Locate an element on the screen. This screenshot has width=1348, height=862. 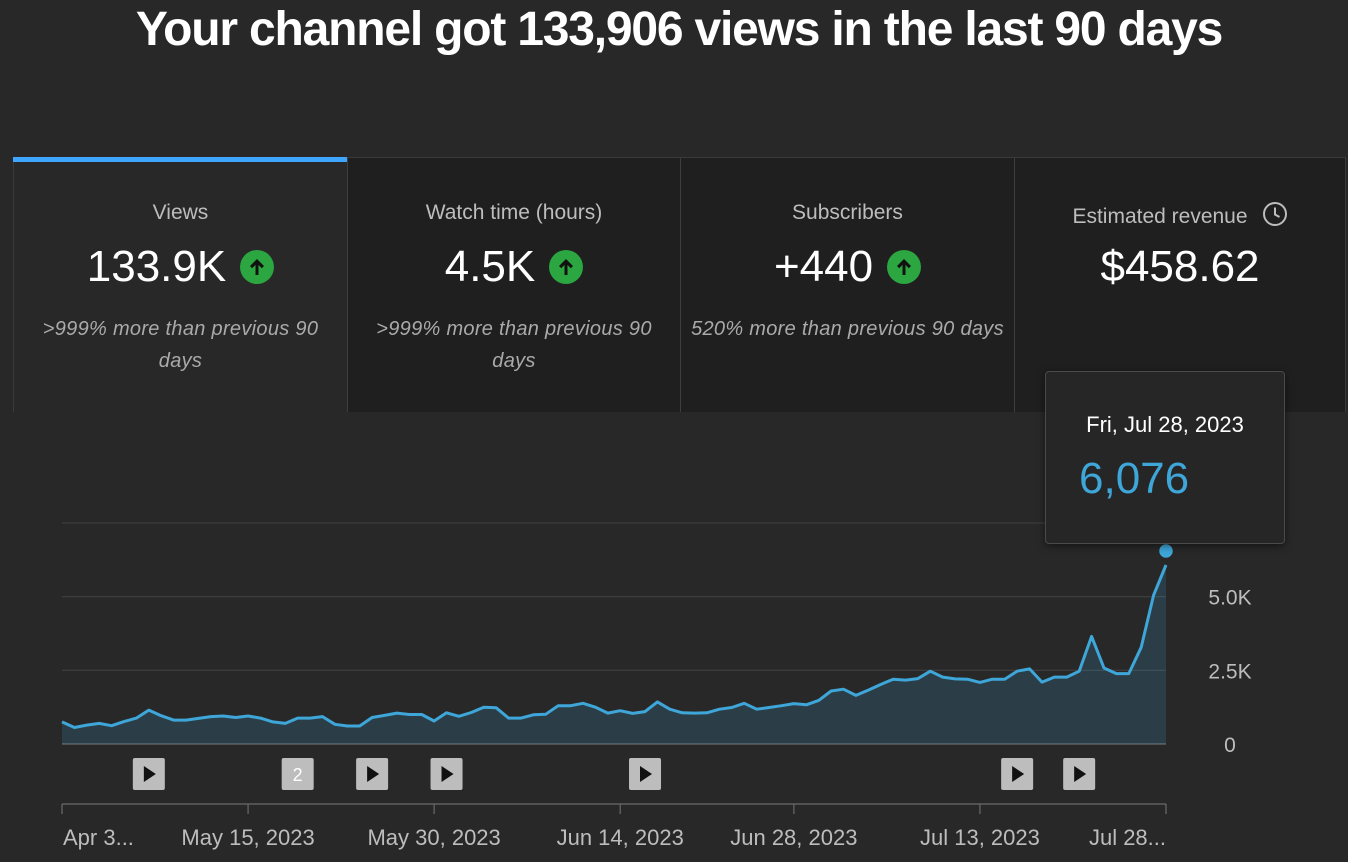
clock-icon is located at coordinates (1275, 214).